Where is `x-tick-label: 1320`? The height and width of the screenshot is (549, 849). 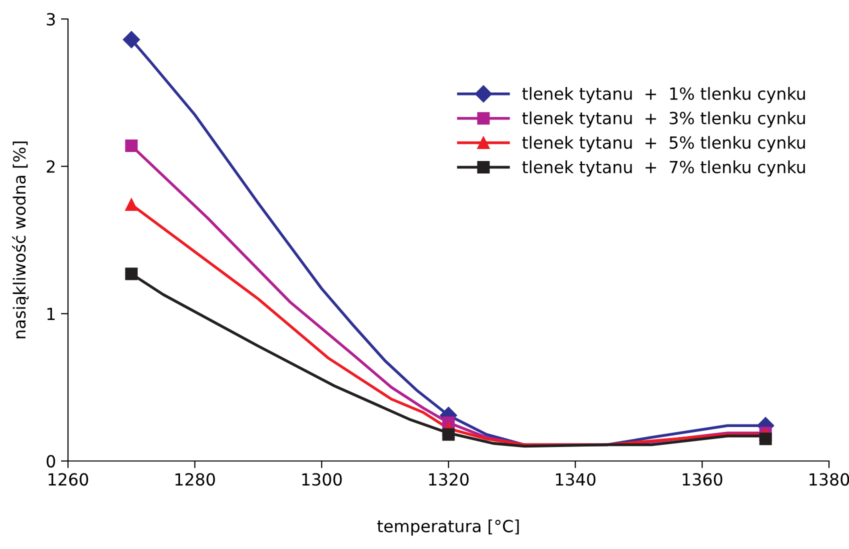 x-tick-label: 1320 is located at coordinates (449, 479).